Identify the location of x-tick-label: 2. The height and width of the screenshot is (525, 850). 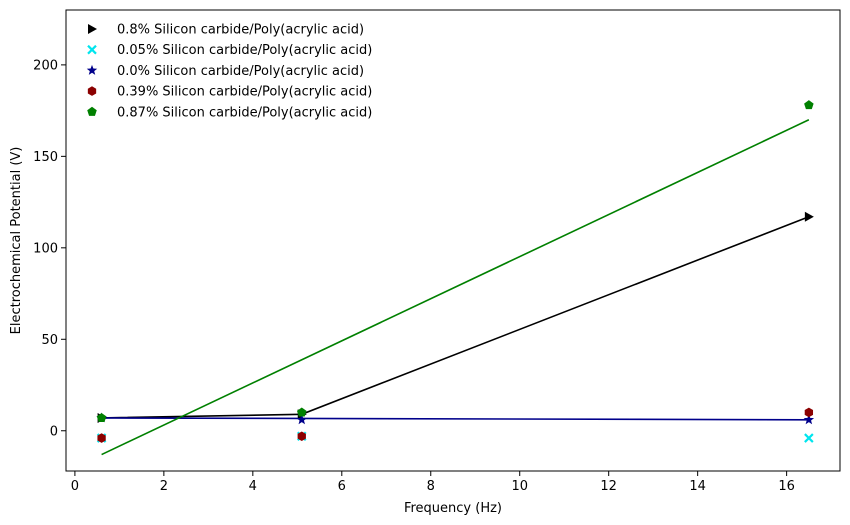
(164, 486).